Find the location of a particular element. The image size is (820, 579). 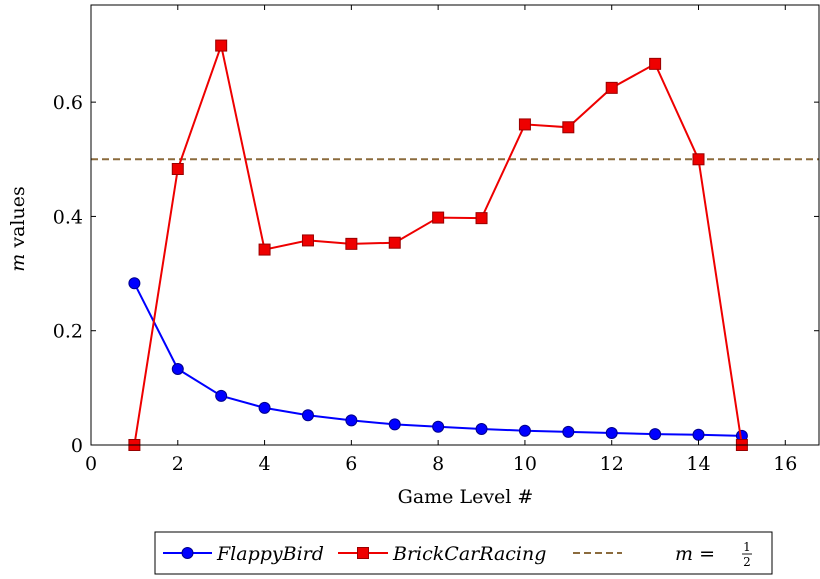

legend-marker-flappybird is located at coordinates (187, 553).